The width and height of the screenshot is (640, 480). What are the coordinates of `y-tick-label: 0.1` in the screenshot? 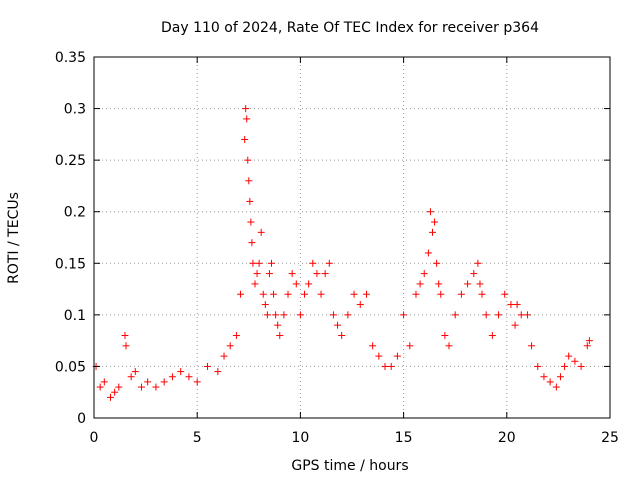 It's located at (75, 316).